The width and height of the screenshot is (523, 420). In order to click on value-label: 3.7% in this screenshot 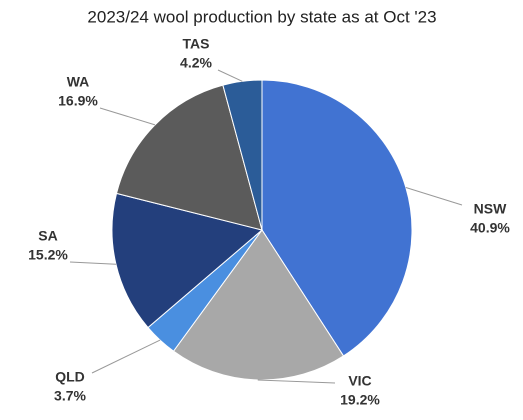, I will do `click(70, 396)`.